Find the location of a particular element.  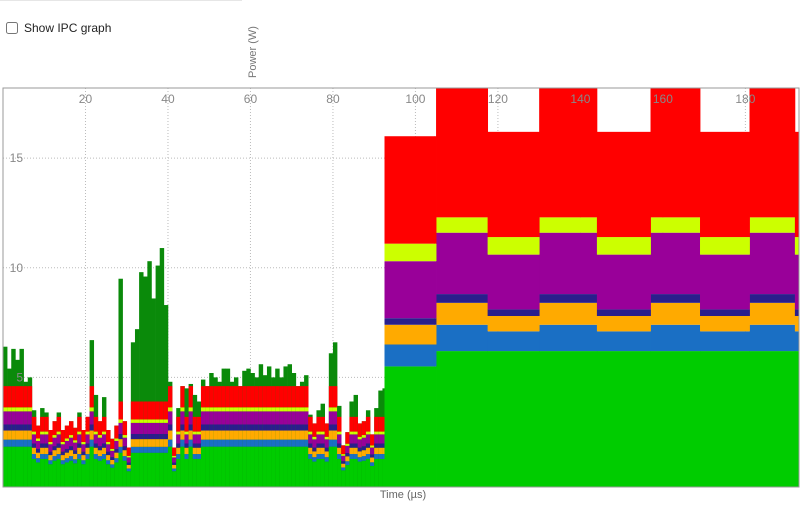

x-tick-label: 140 is located at coordinates (580, 99).